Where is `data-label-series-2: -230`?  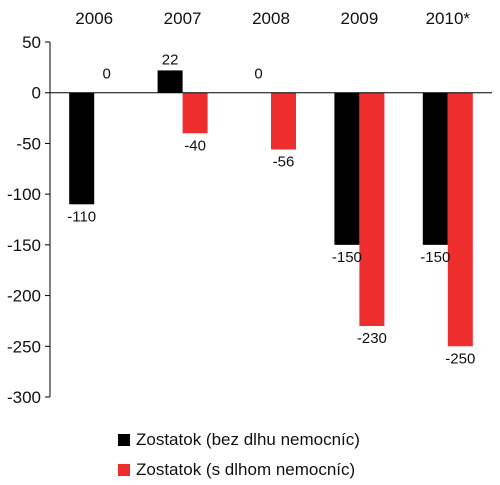 data-label-series-2: -230 is located at coordinates (372, 338).